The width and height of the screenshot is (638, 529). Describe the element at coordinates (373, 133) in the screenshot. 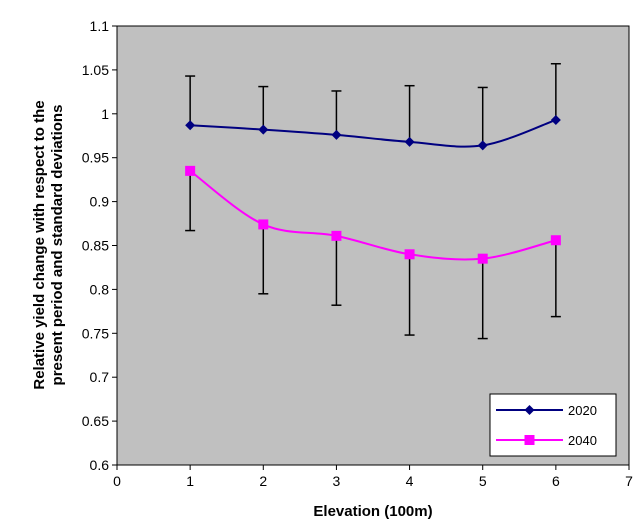

I see `series-line-2020` at that location.